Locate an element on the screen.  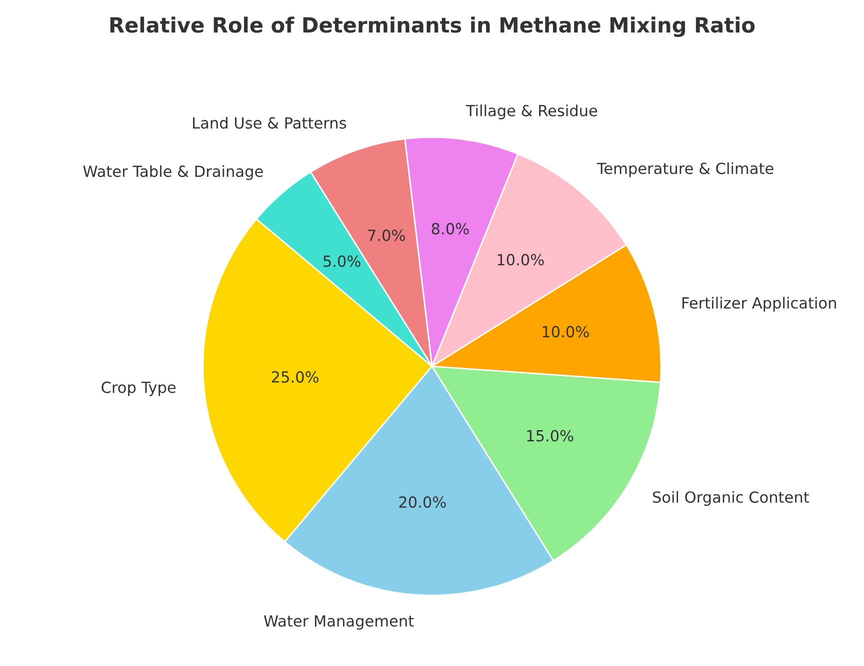
data-label: 15.0% is located at coordinates (550, 436).